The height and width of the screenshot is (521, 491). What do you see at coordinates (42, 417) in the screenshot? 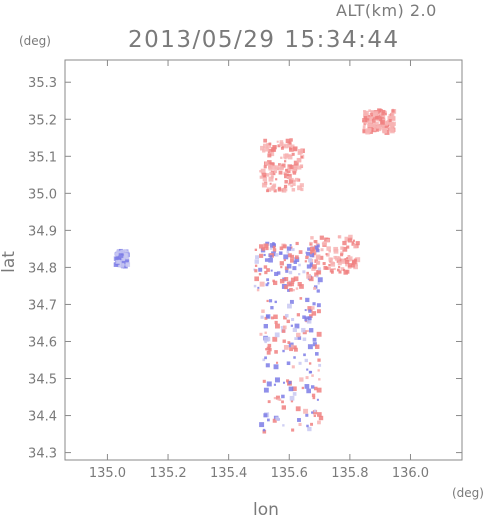
I see `y-tick-label: 34.4` at bounding box center [42, 417].